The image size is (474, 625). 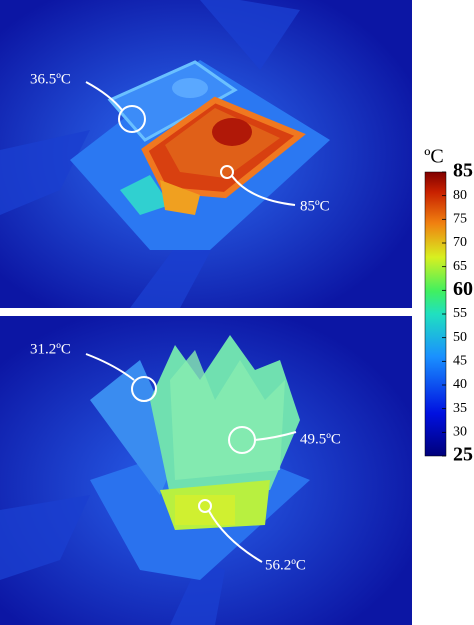 I want to click on colorbar-tick-label: 55, so click(x=460, y=313).